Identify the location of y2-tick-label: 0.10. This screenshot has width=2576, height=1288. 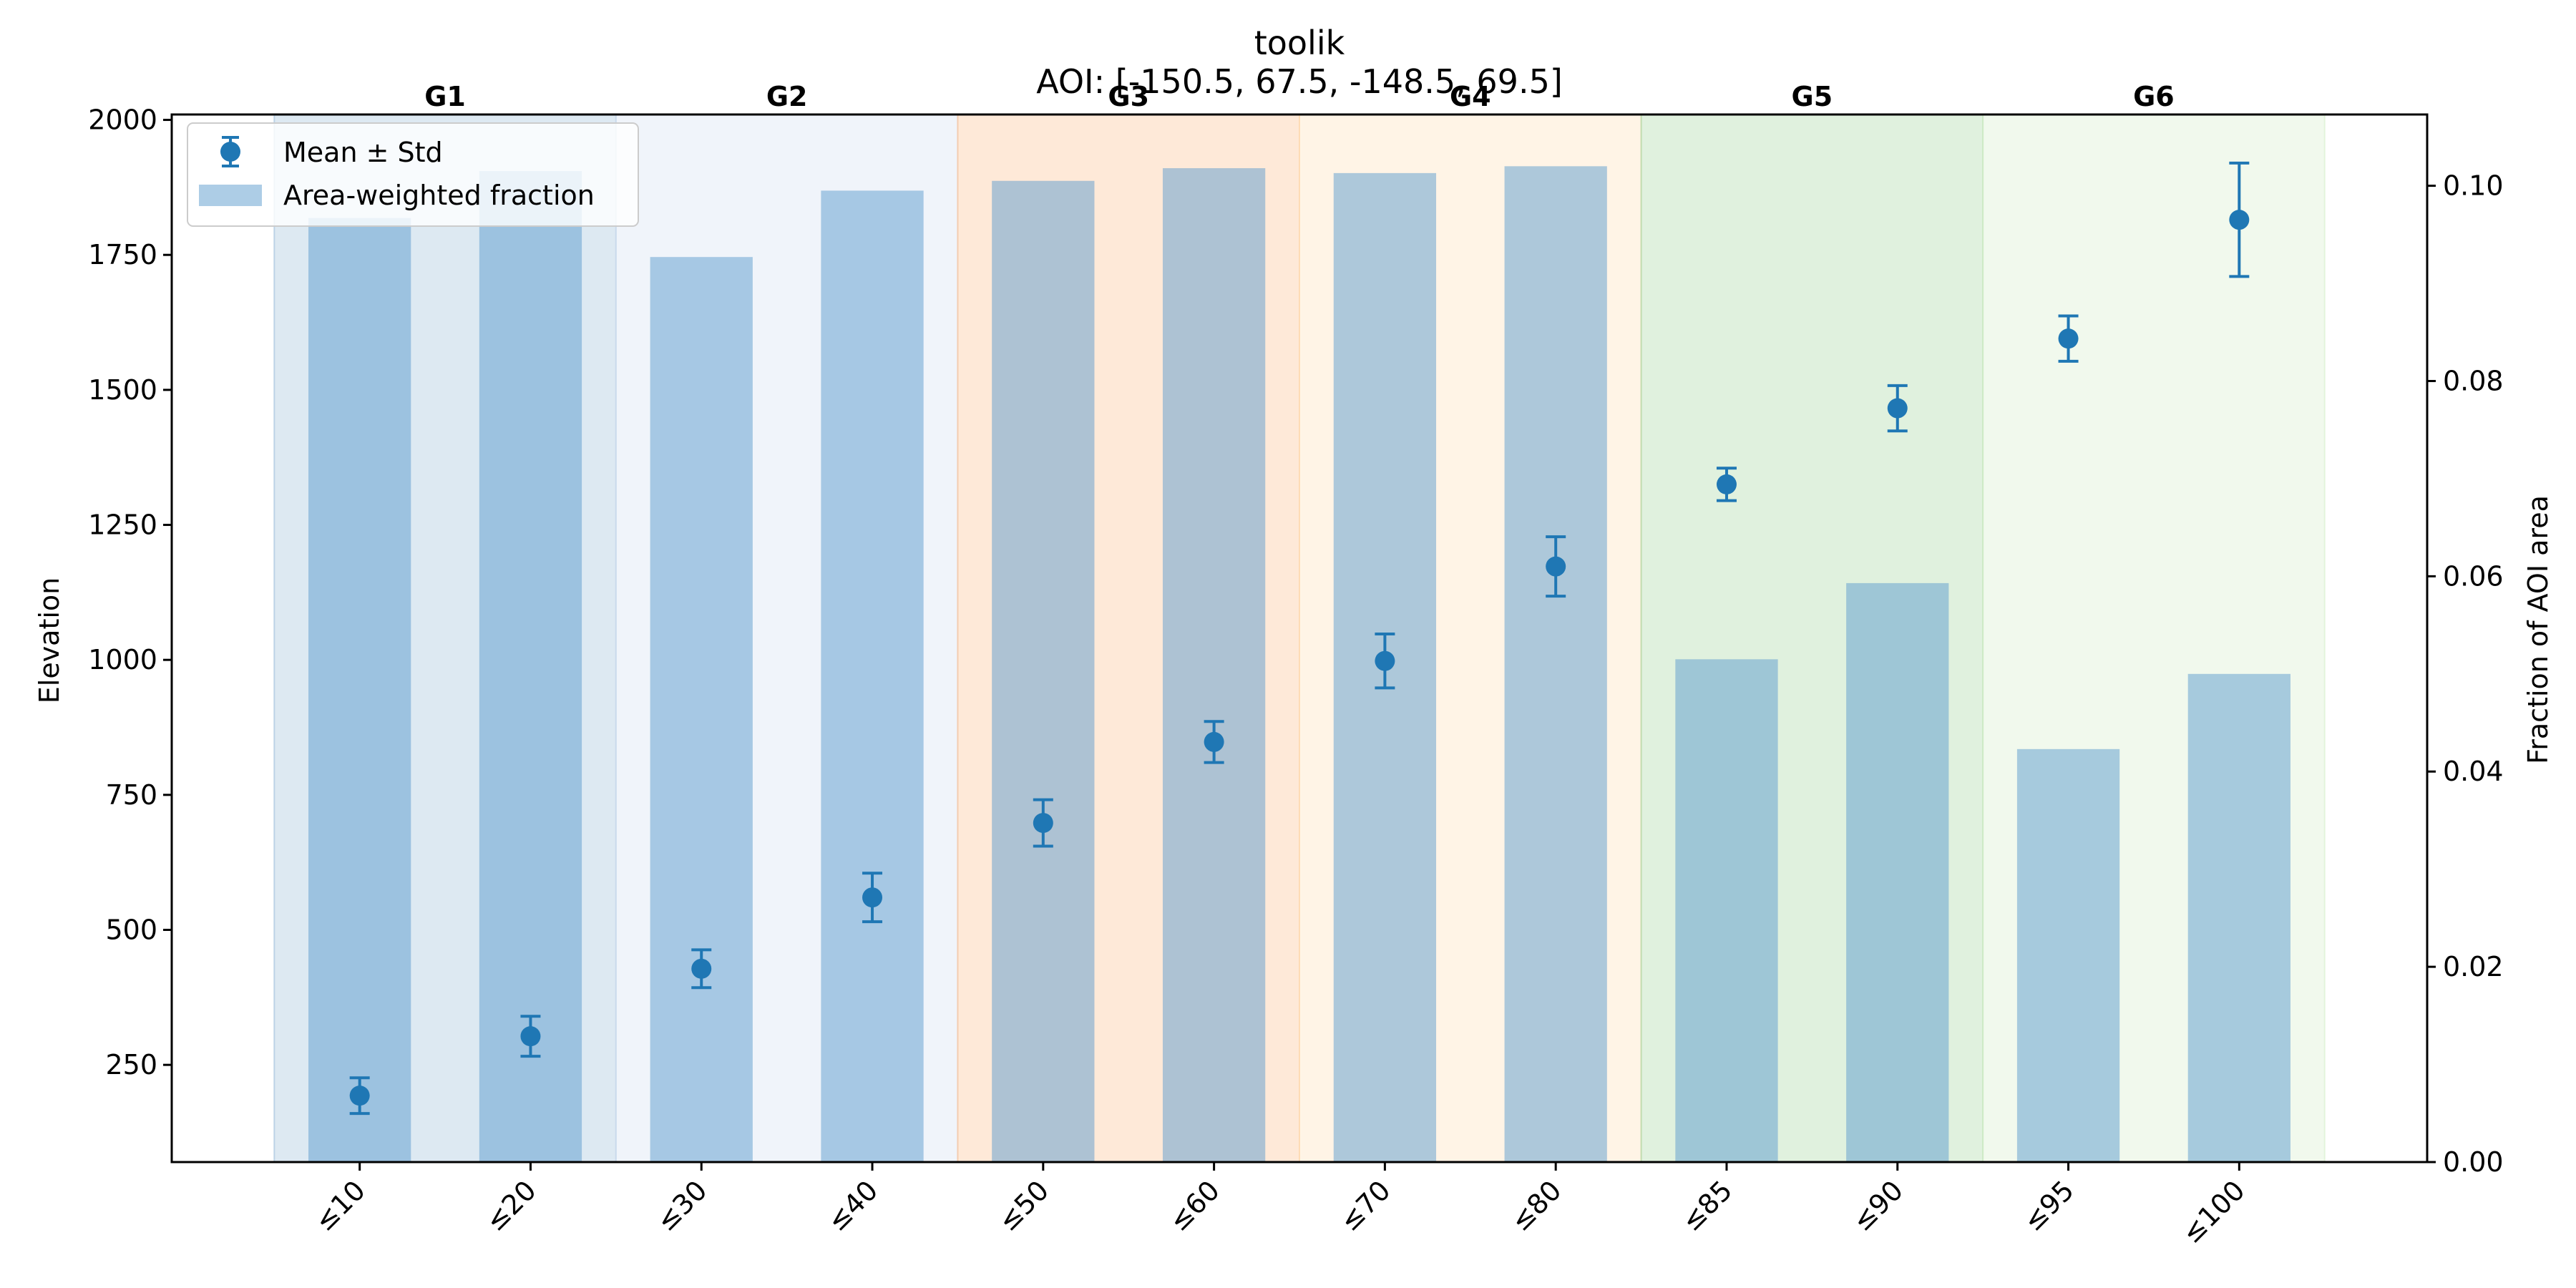
(2473, 186).